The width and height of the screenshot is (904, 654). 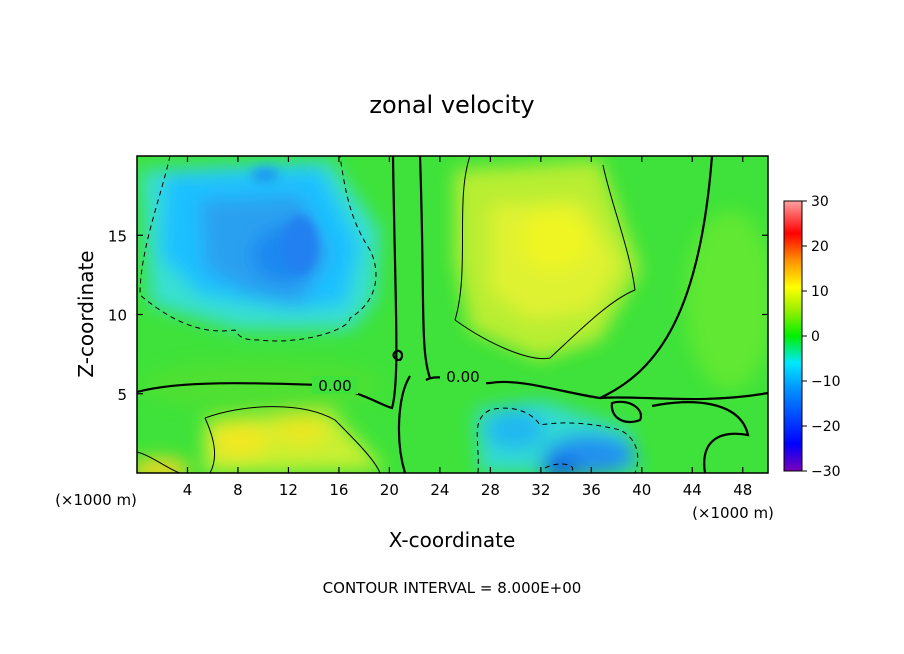 I want to click on x-tick-label: 8, so click(x=238, y=490).